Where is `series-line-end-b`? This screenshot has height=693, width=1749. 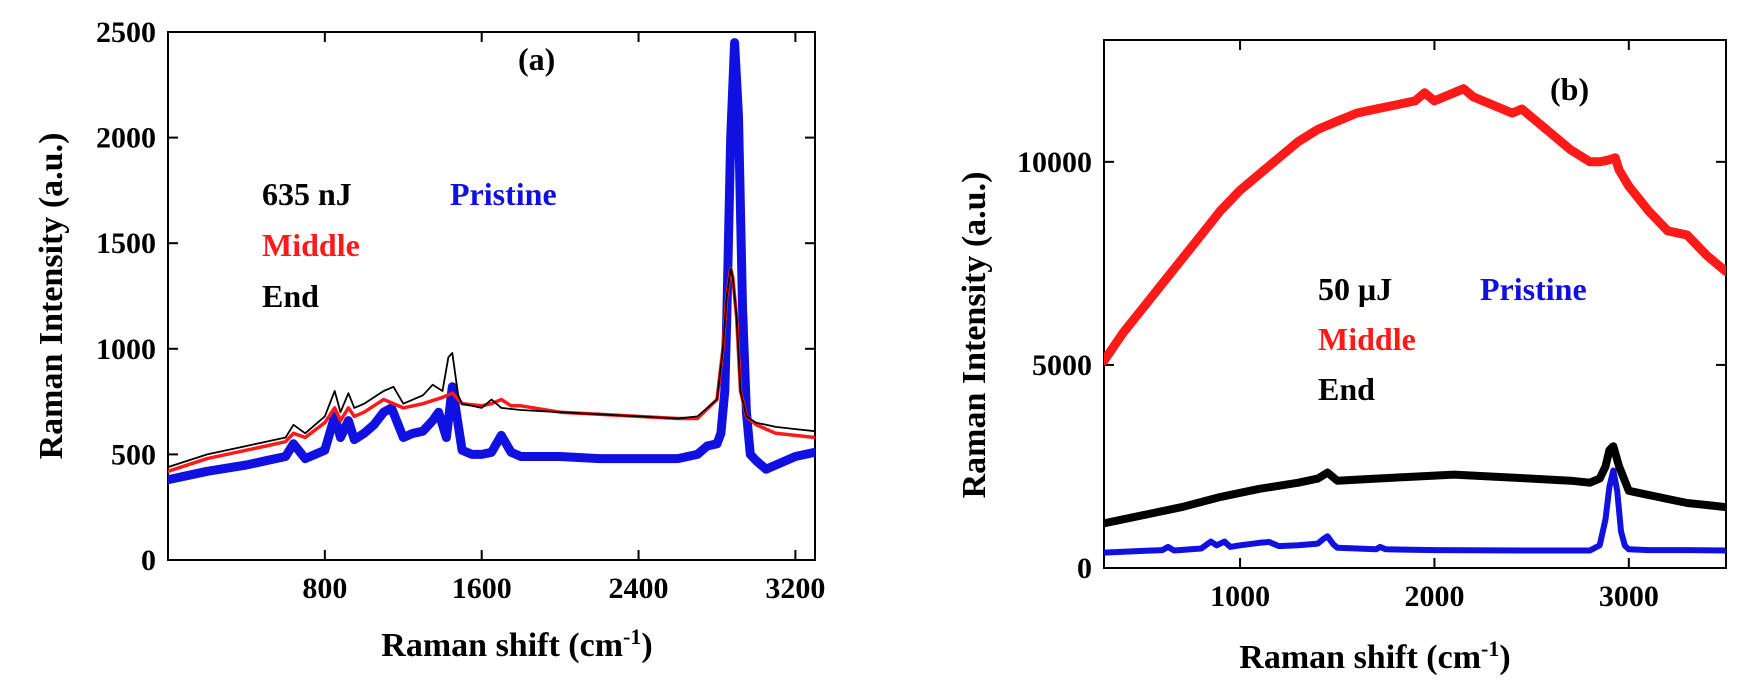 series-line-end-b is located at coordinates (1415, 485).